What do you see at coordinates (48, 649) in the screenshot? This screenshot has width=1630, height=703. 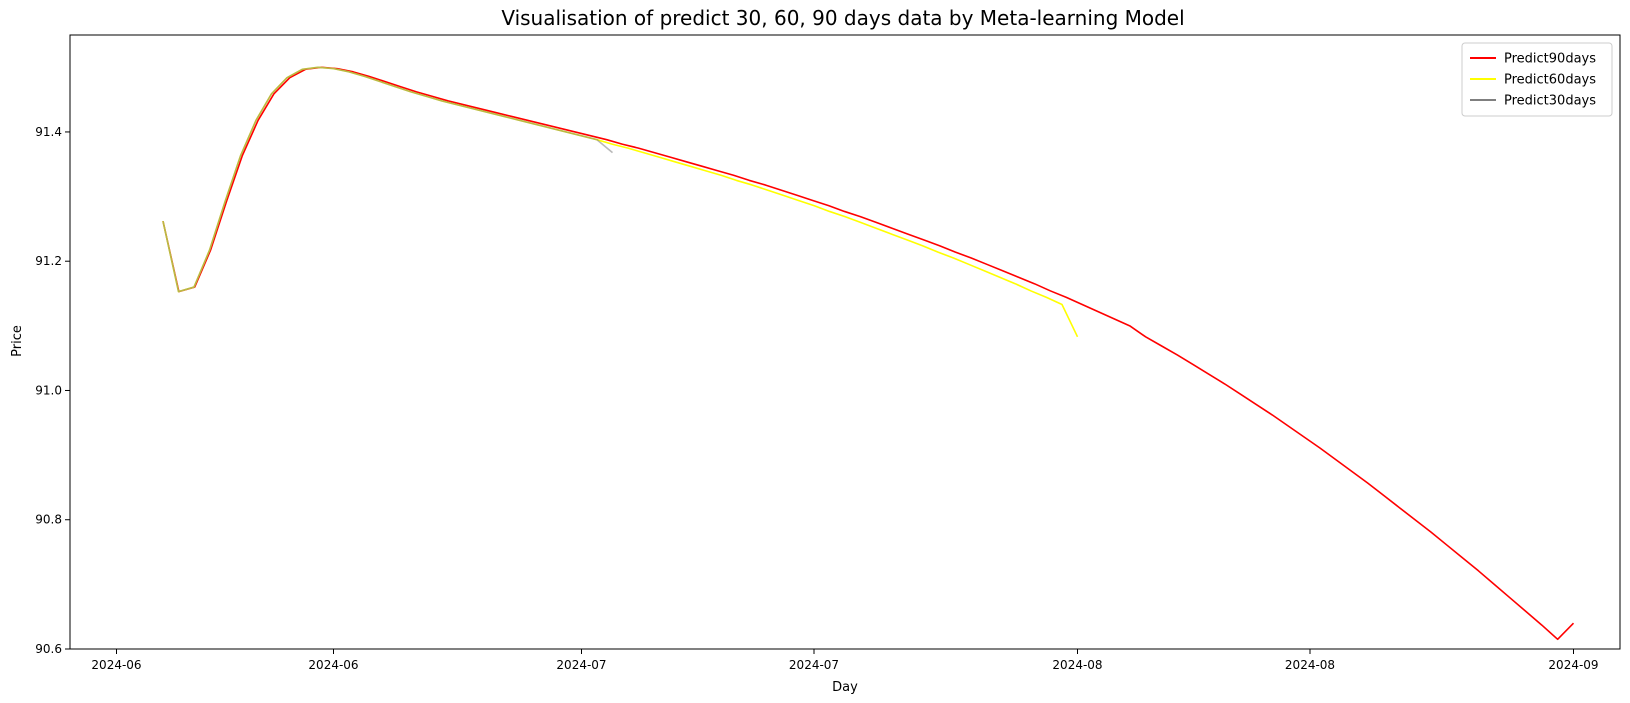 I see `y-tick-label: 90.6` at bounding box center [48, 649].